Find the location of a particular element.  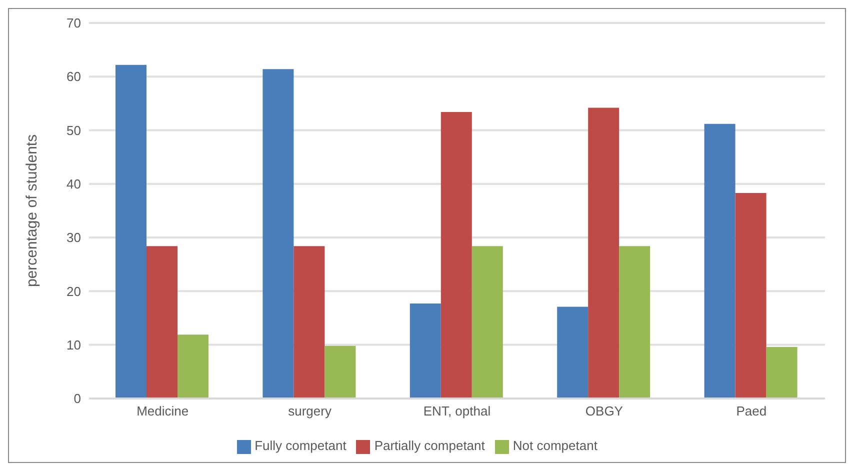

legend-label: Fully competant is located at coordinates (300, 446).